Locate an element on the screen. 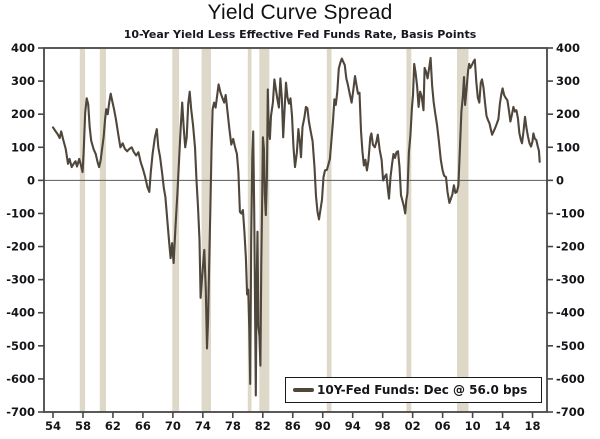 The height and width of the screenshot is (439, 600). legend-box: 10Y-Fed Funds: Dec @ 56.0 bps is located at coordinates (413, 390).